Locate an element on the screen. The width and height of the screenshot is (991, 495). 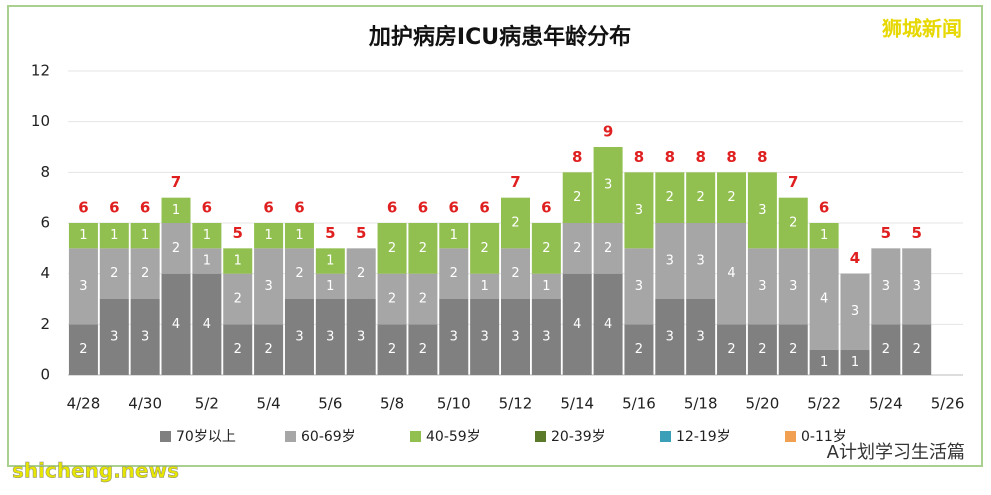
legend-label: 70岁以上 is located at coordinates (206, 437).